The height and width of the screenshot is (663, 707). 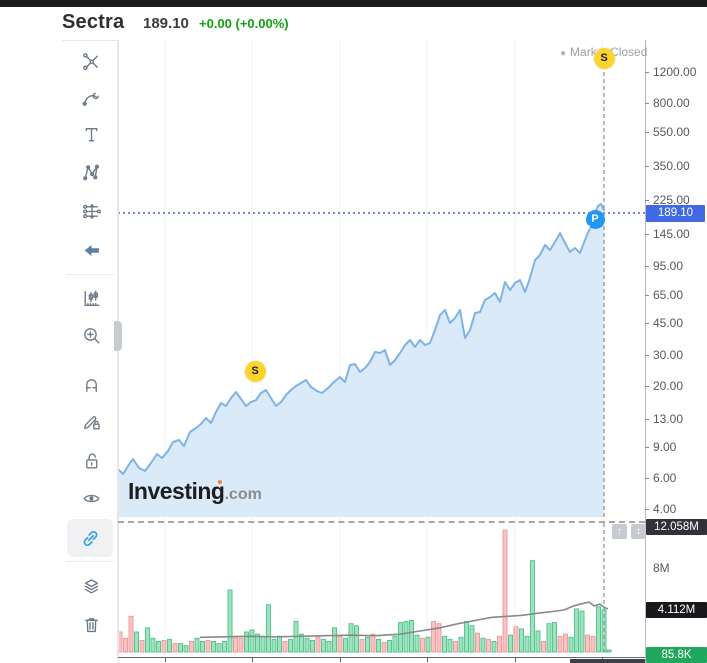 I want to click on pane-move-up-button: ↑, so click(x=619, y=531).